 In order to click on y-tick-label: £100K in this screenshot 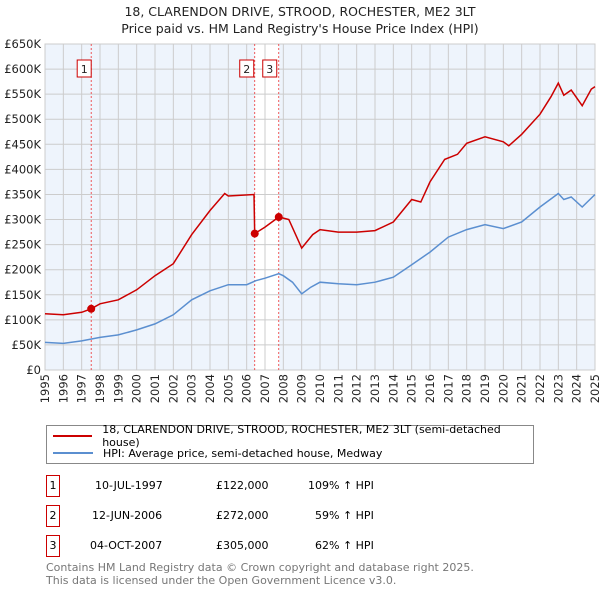, I will do `click(22, 320)`.